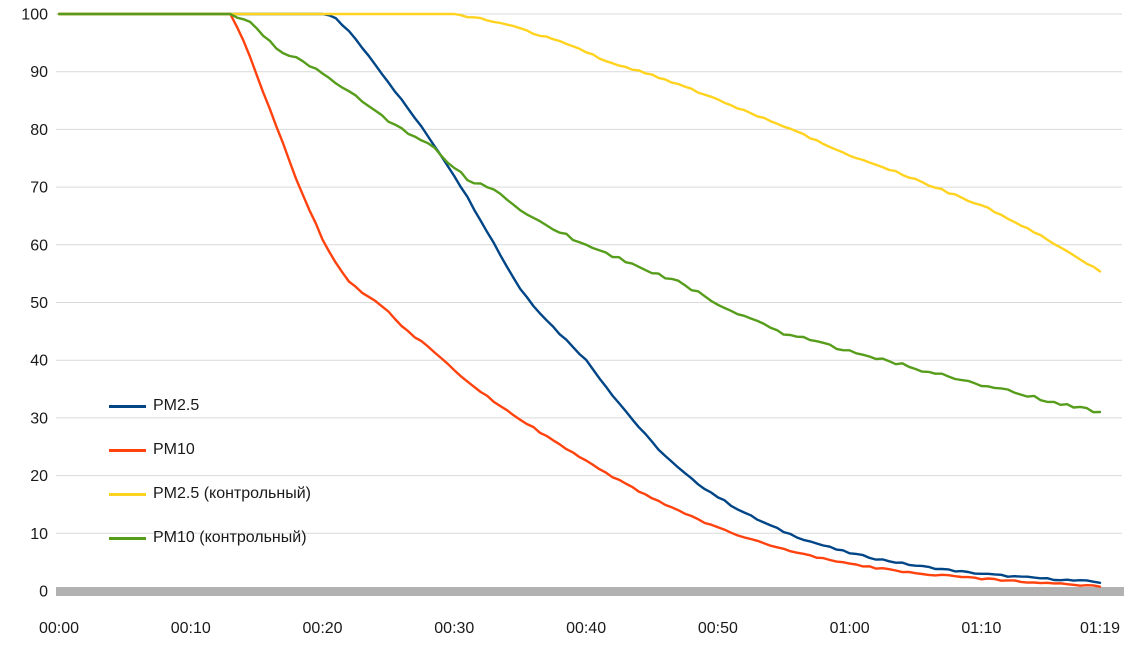  I want to click on legend-swatch-pm10-control-icon, so click(127, 538).